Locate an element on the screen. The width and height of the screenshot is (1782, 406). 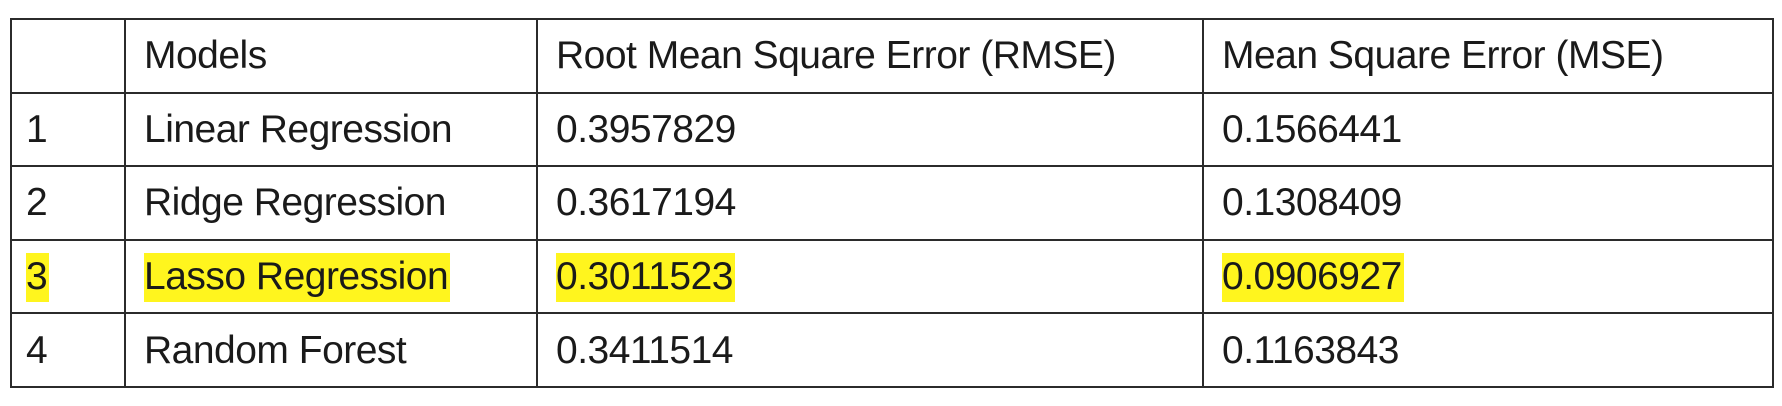
row-rmse-value: 0.3617194 is located at coordinates (646, 203).